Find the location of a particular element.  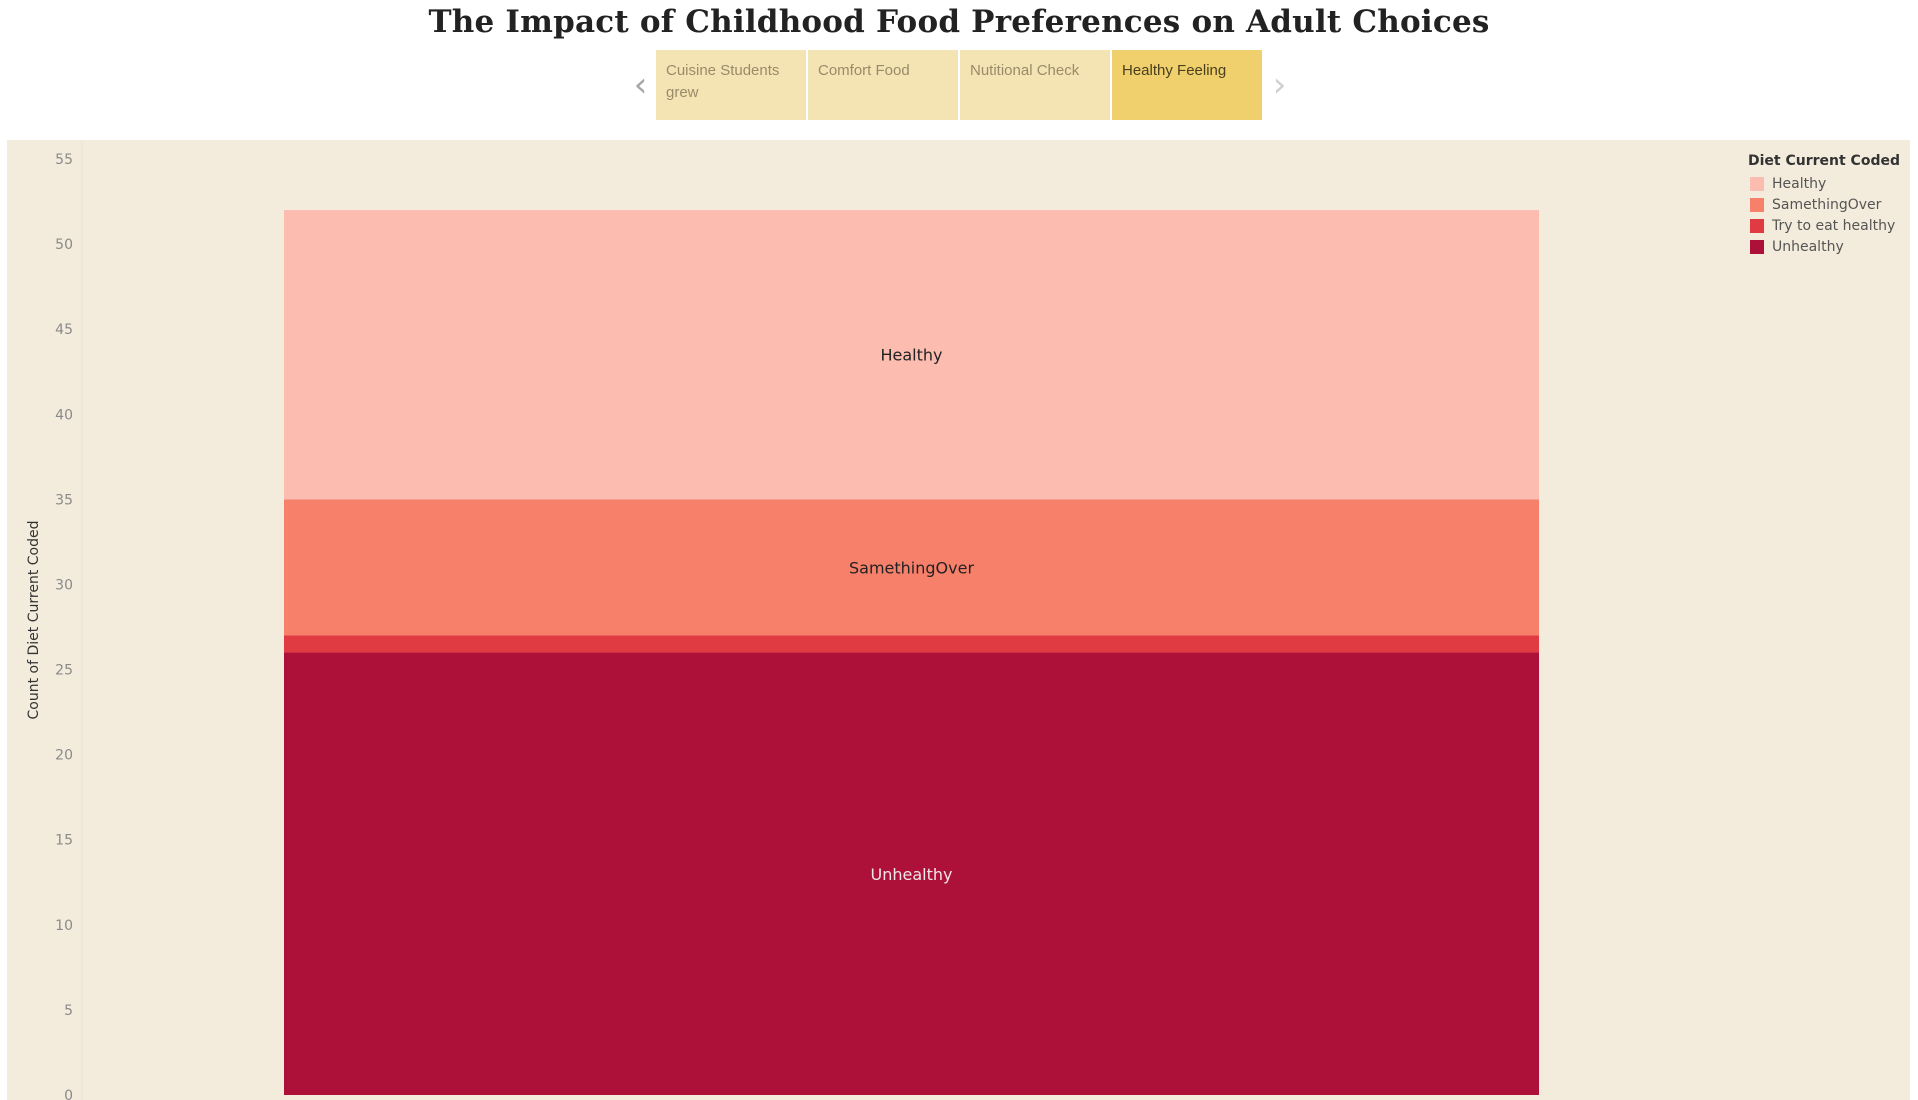

y-tick-label: 0 is located at coordinates (68, 1094).